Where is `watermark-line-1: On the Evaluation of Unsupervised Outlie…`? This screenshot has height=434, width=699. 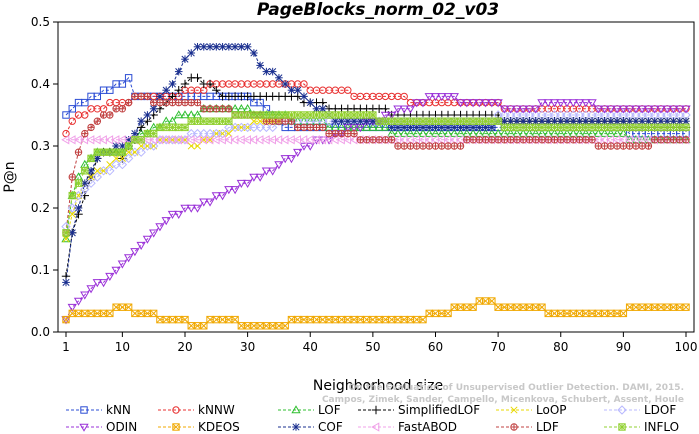
watermark-line-1: On the Evaluation of Unsupervised Outlie… is located at coordinates (516, 388).